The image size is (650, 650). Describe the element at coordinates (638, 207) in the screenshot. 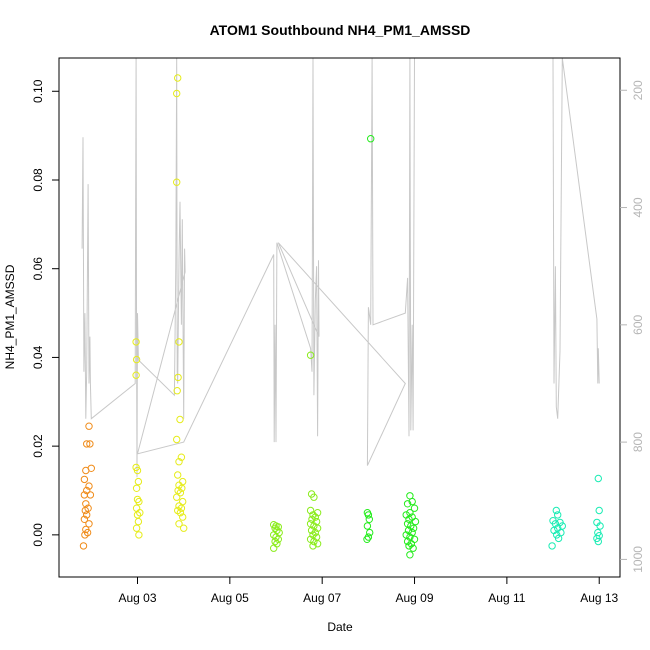

I see `right-tick-label-1: 400` at that location.